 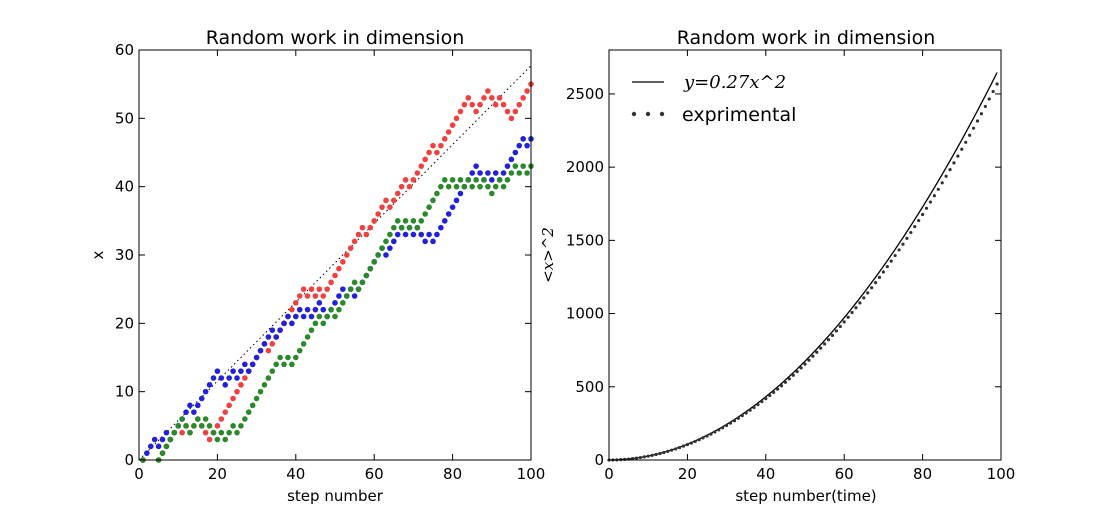 I want to click on right-y-tick-label: 500, so click(x=589, y=387).